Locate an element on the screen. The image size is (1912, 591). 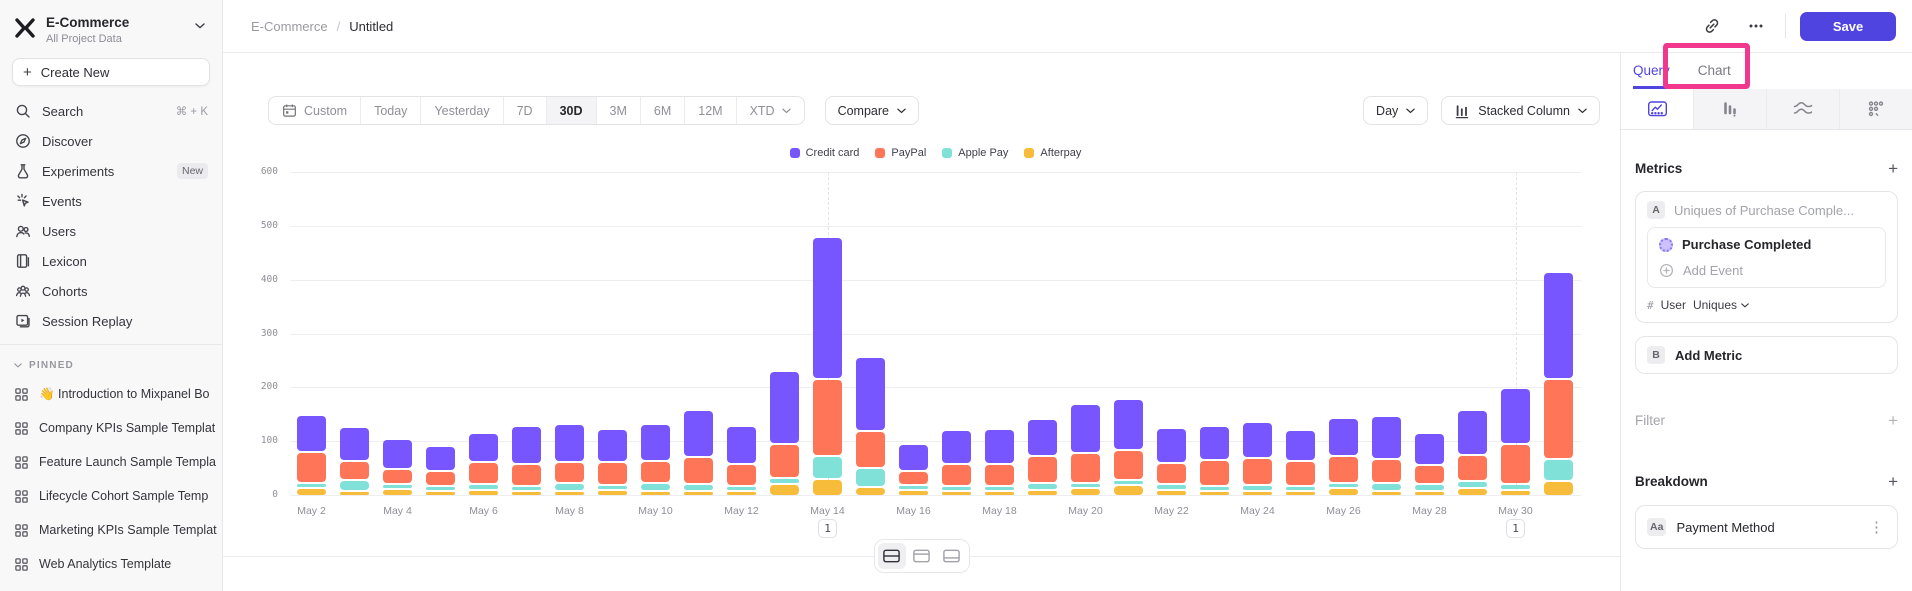
save-button: Save is located at coordinates (1848, 26).